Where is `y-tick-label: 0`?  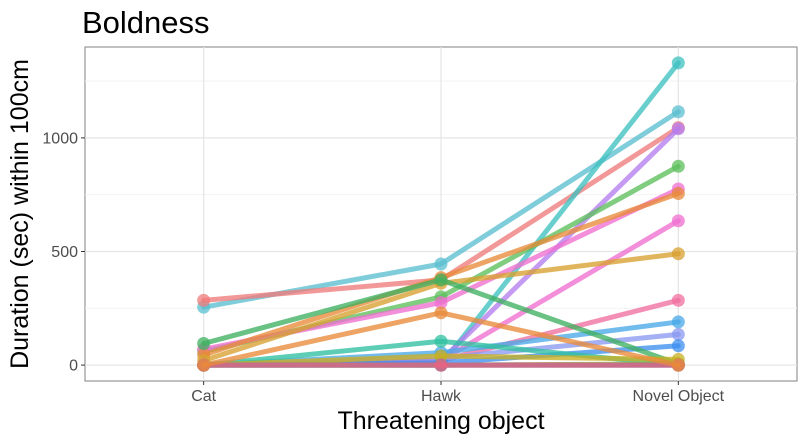
y-tick-label: 0 is located at coordinates (73, 366).